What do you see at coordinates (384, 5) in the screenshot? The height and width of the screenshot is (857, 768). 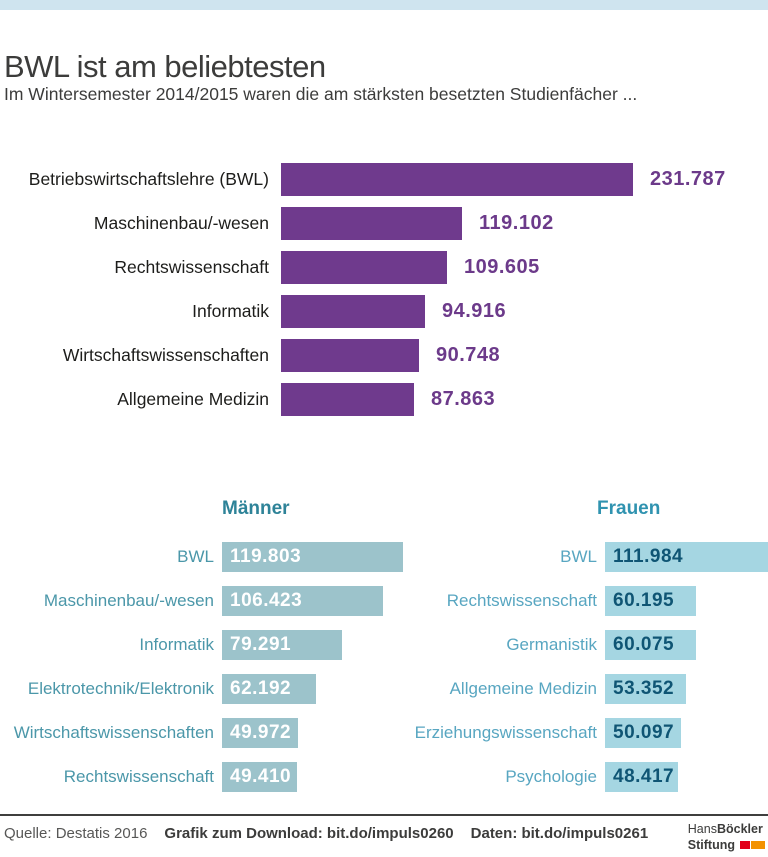 I see `top-accent-strip` at bounding box center [384, 5].